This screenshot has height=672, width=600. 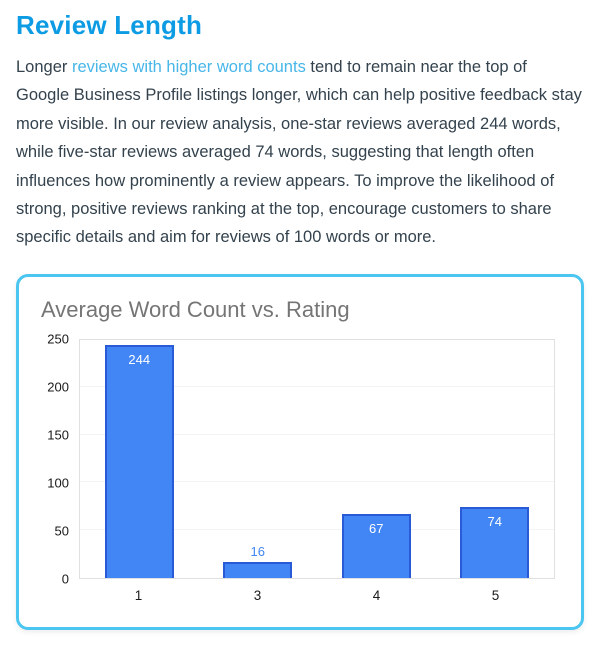 I want to click on bar-column: 244, so click(x=139, y=459).